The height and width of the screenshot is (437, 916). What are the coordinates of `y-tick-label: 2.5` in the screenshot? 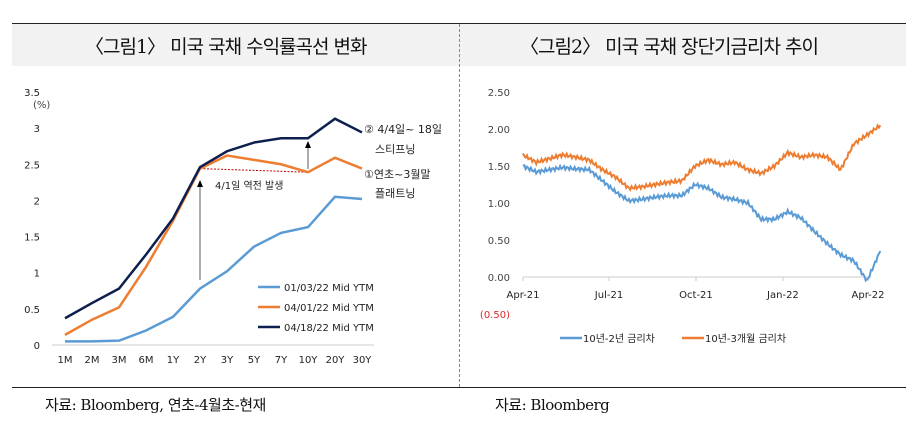 It's located at (32, 165).